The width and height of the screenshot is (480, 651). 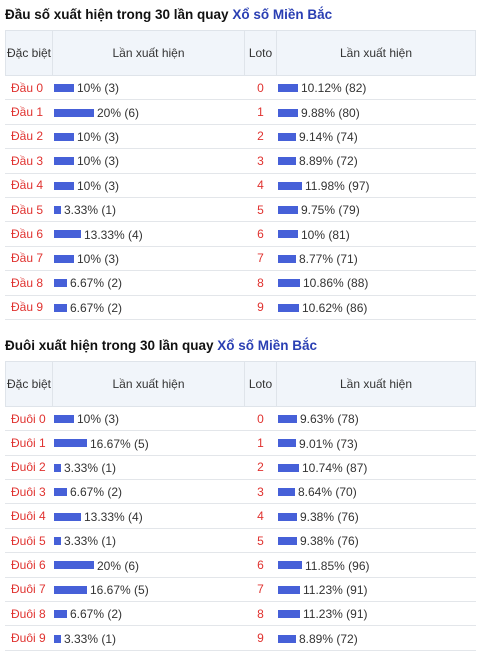 I want to click on loto-cell: 9.63% (78), so click(x=376, y=419).